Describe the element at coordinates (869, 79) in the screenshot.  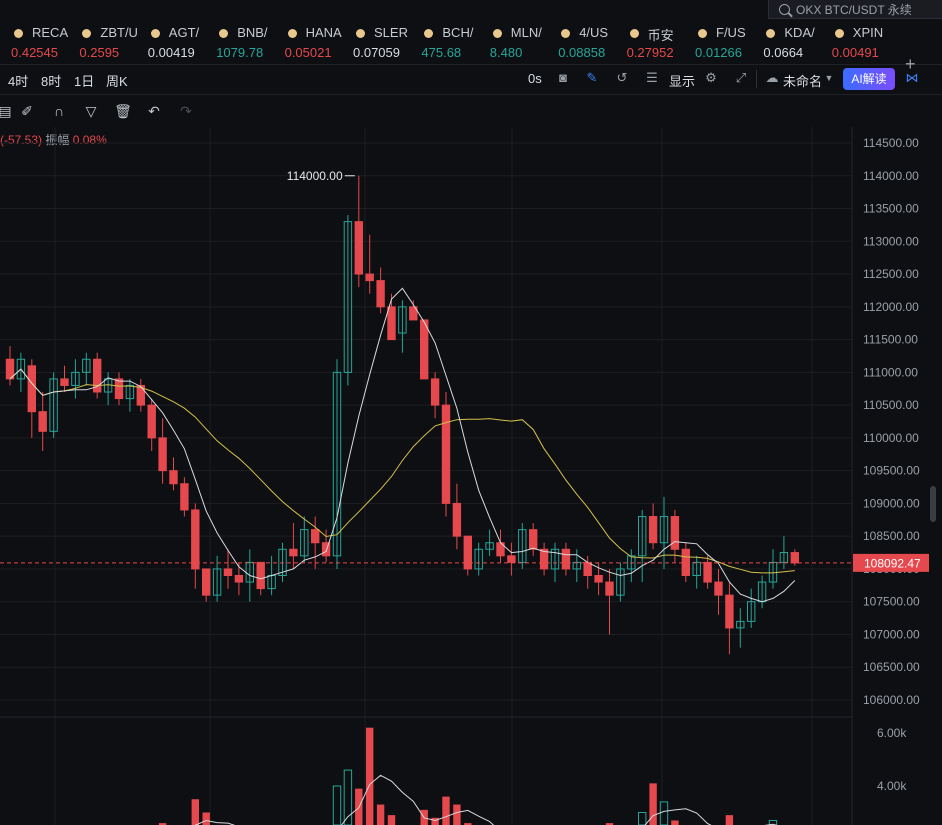
I see `ai-analysis-button: AI解读` at that location.